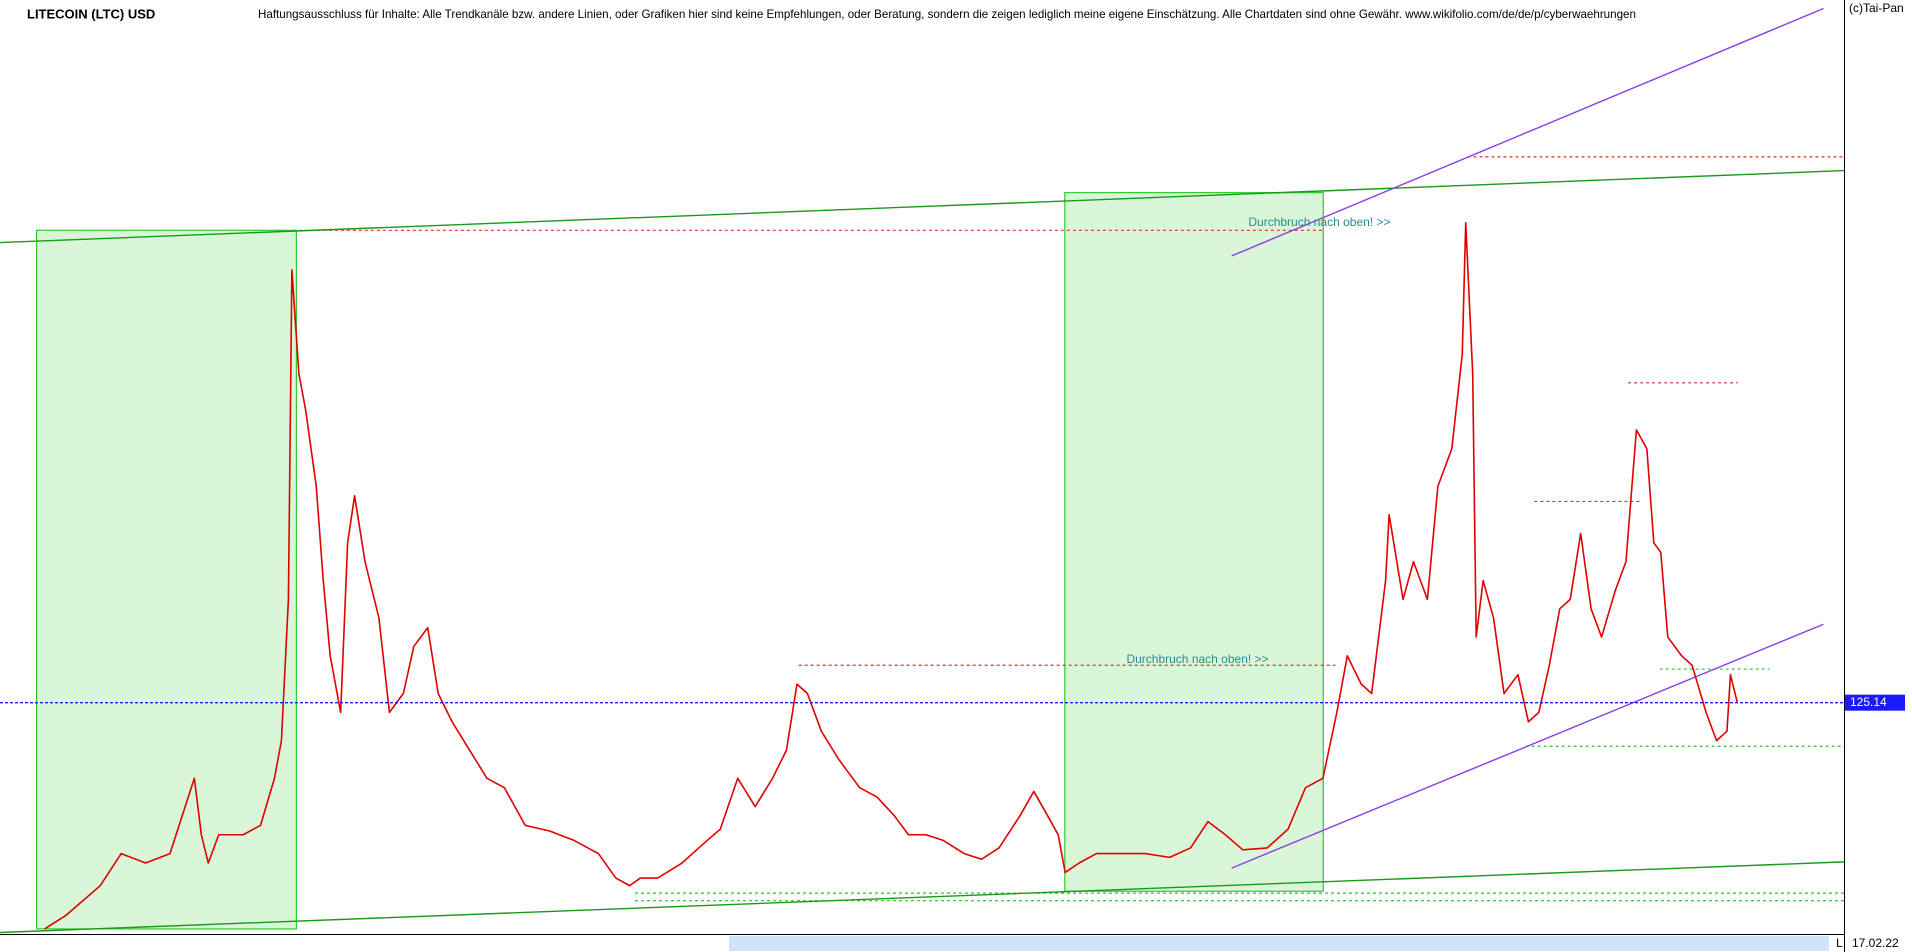  What do you see at coordinates (1876, 8) in the screenshot?
I see `copyright: (c)Tai-Pan` at bounding box center [1876, 8].